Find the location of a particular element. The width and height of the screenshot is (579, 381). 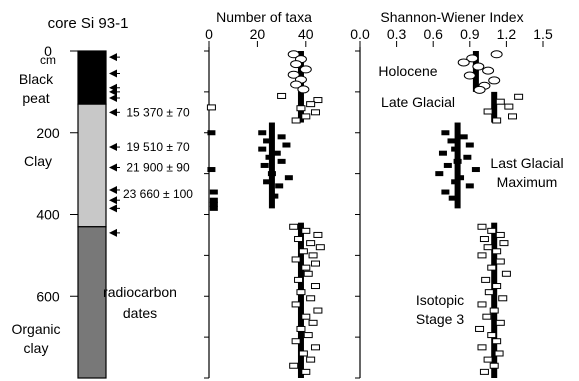

panel-x-tick-label: 0.0 is located at coordinates (360, 34).